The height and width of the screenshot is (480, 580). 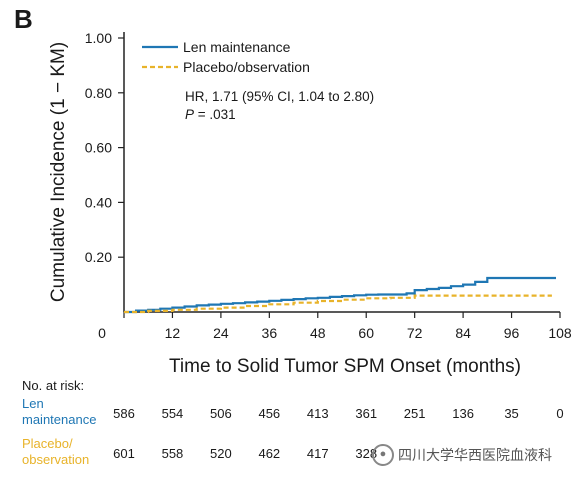 I want to click on risk-value: 586, so click(x=124, y=413).